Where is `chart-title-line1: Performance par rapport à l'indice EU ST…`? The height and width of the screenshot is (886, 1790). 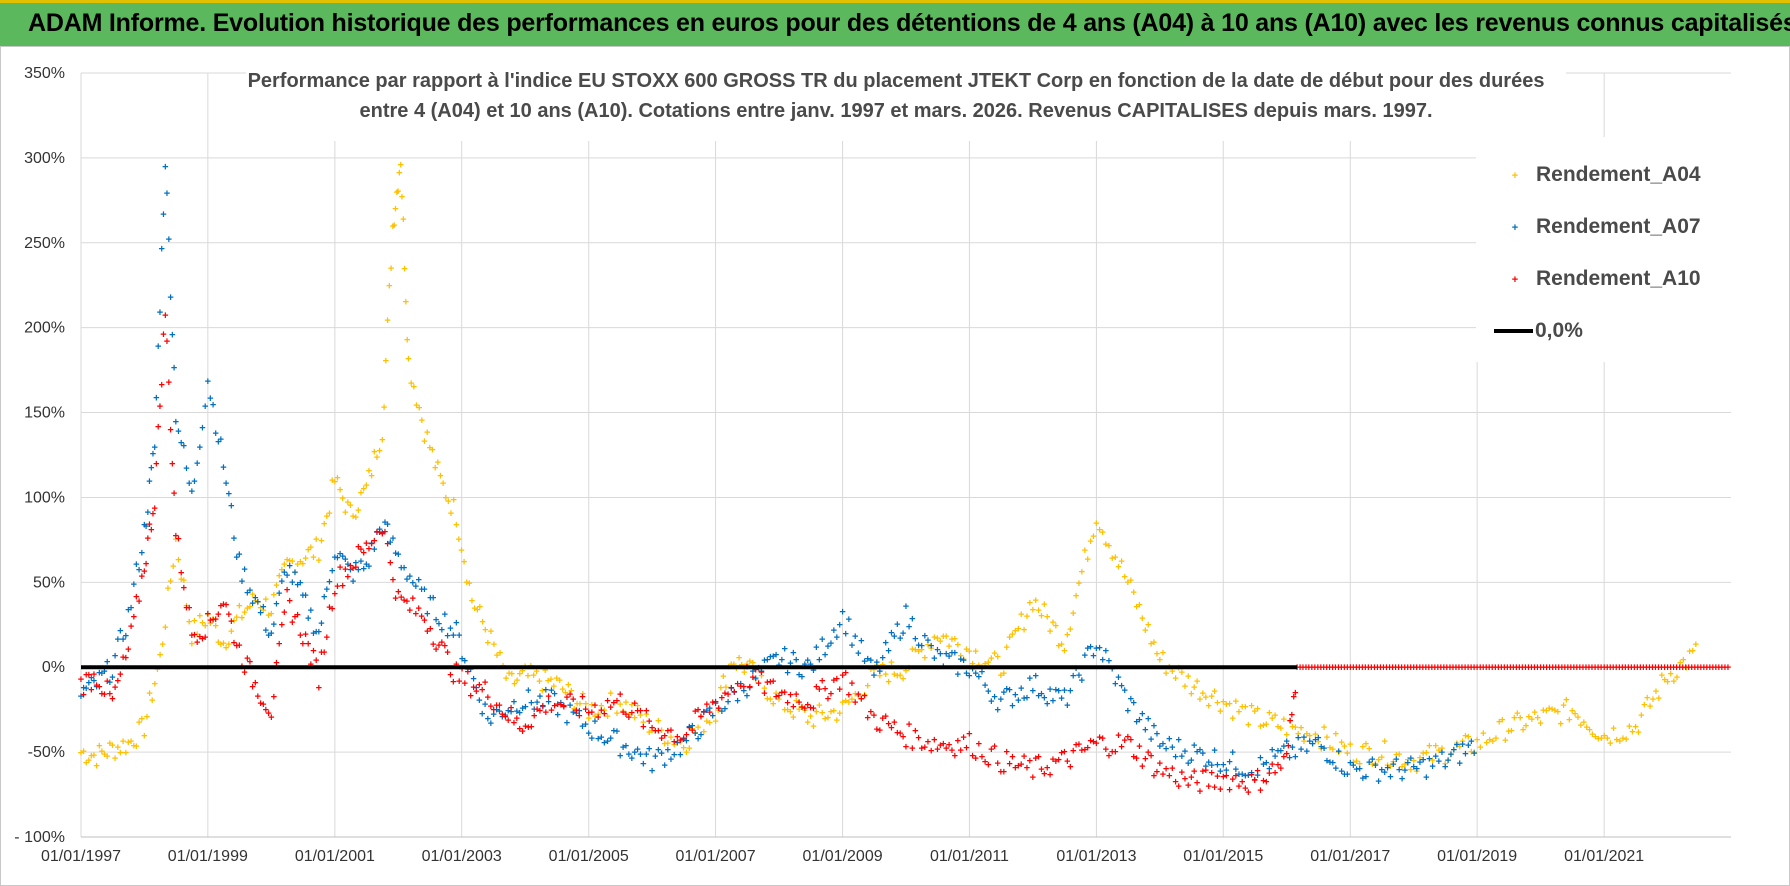
chart-title-line1: Performance par rapport à l'indice EU ST… is located at coordinates (896, 81).